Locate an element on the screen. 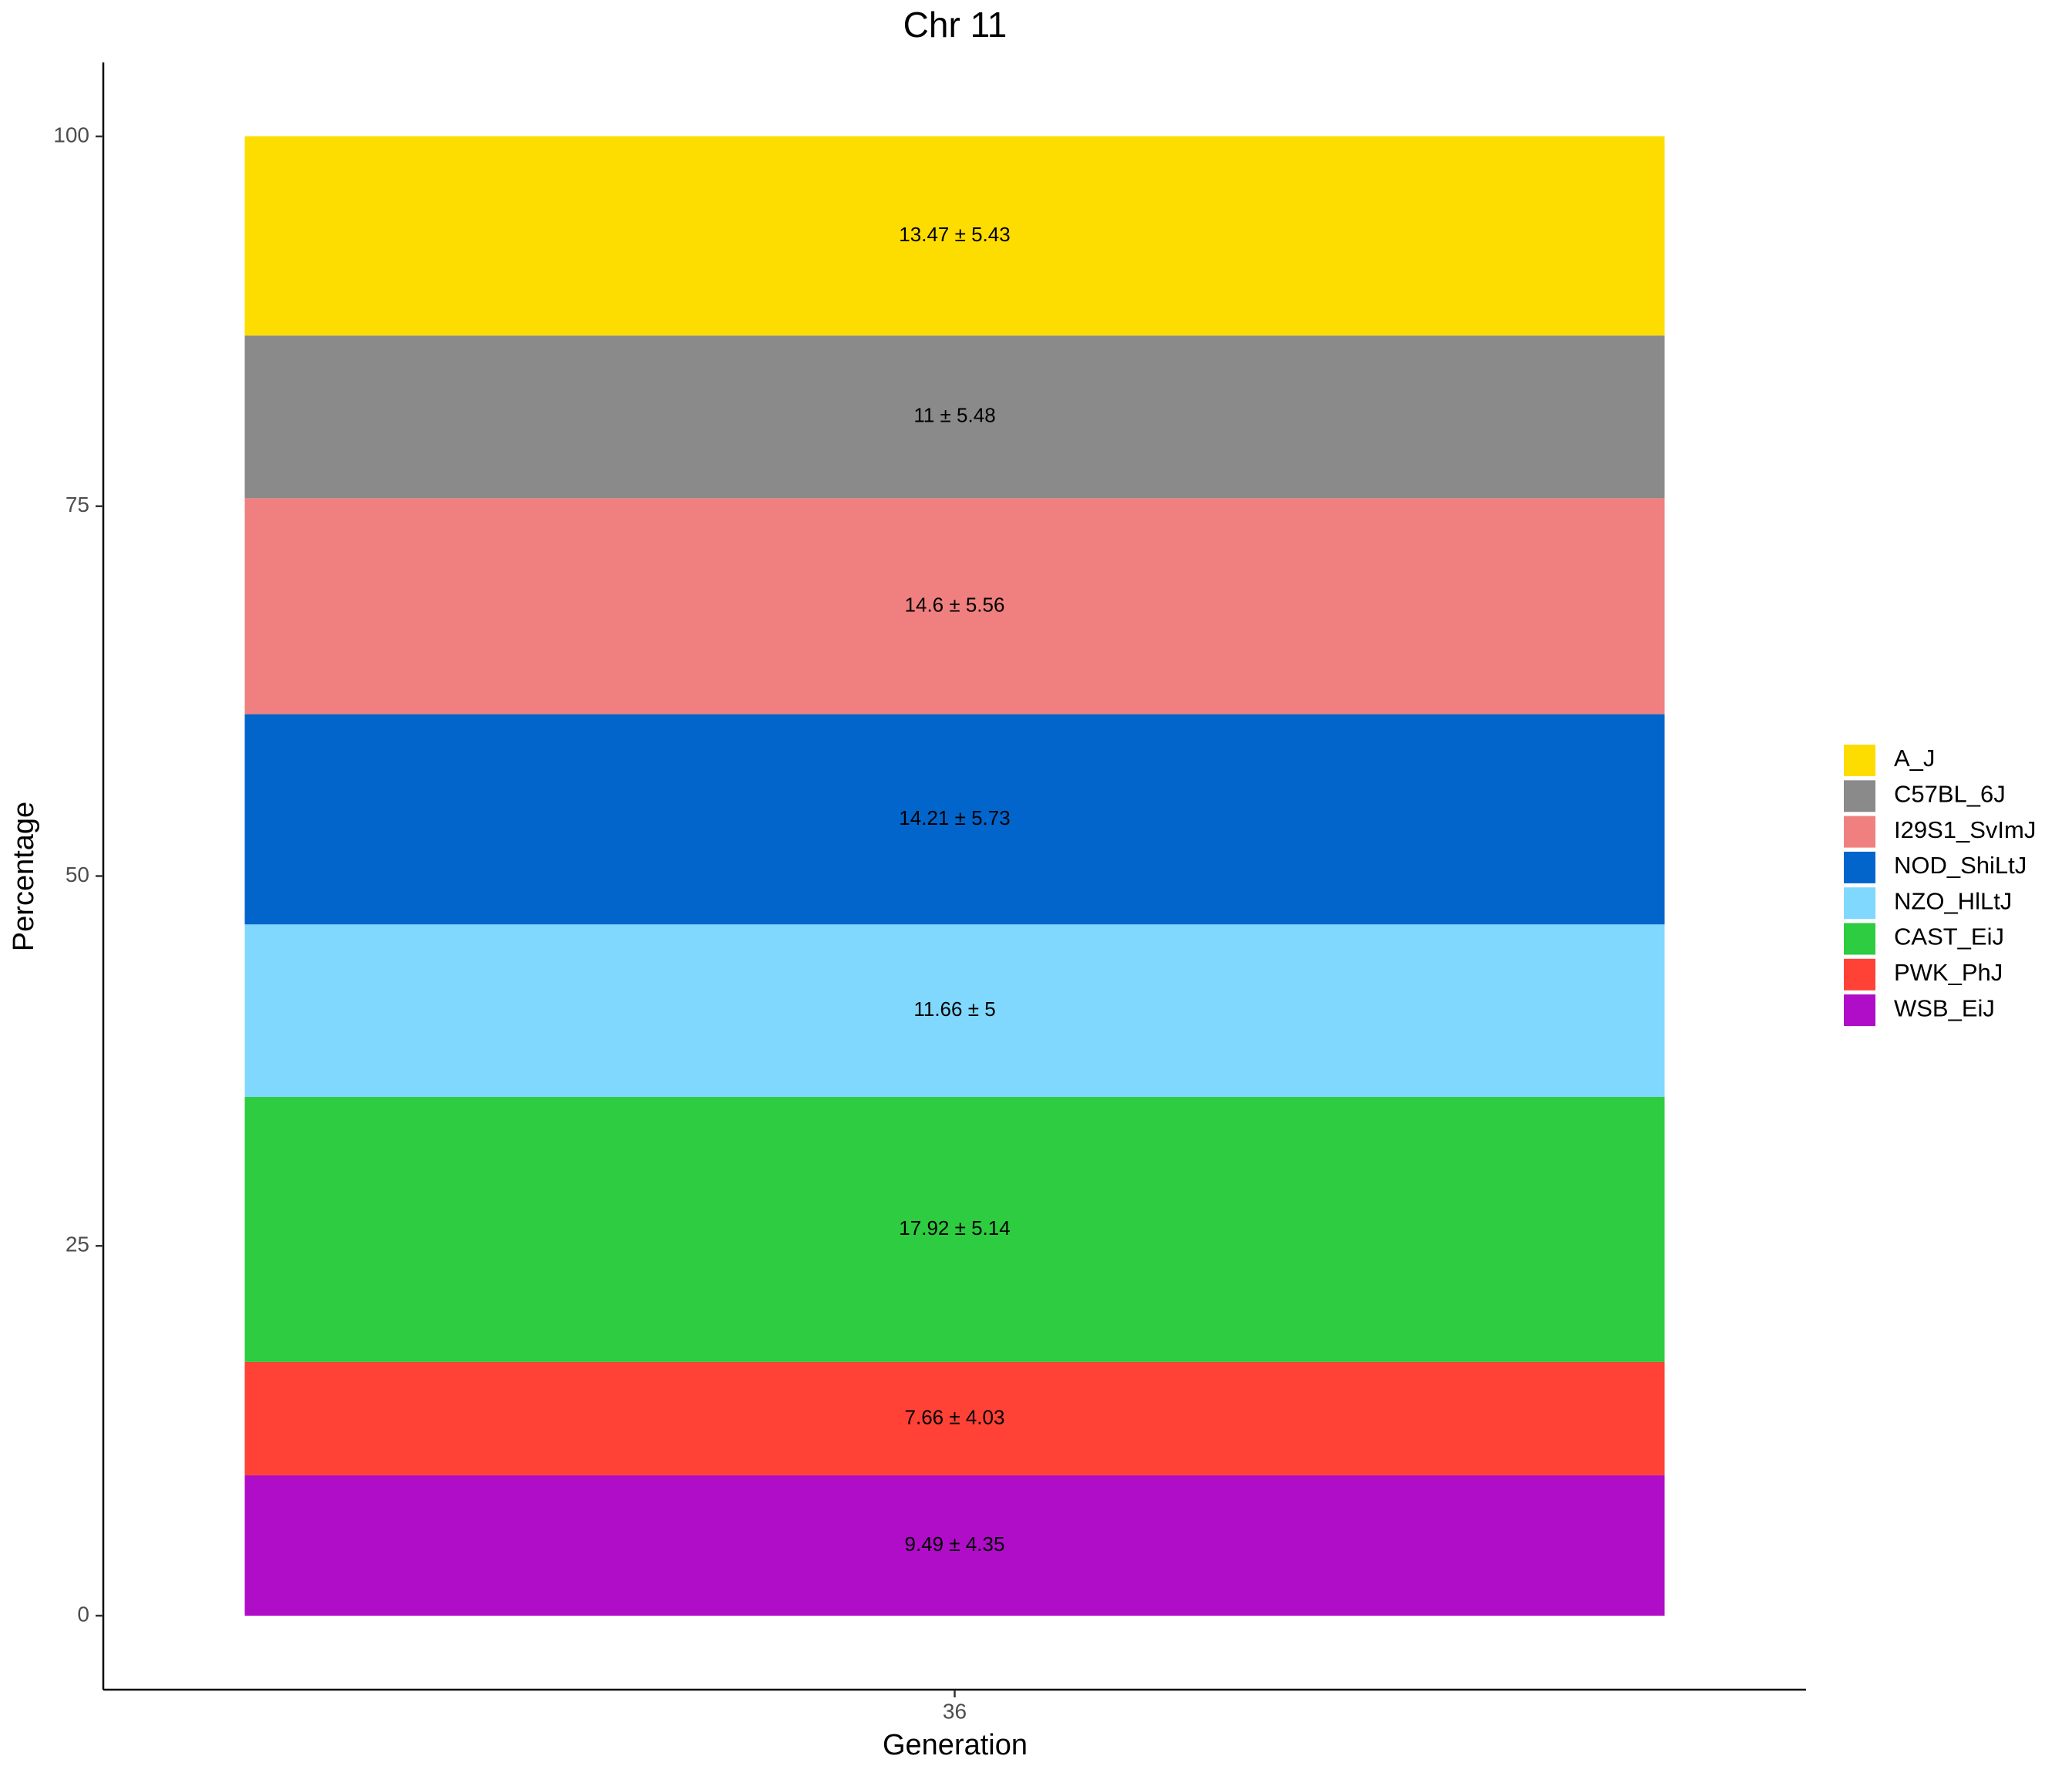 This screenshot has height=1776, width=2072. x-axis-title: Generation is located at coordinates (956, 1745).